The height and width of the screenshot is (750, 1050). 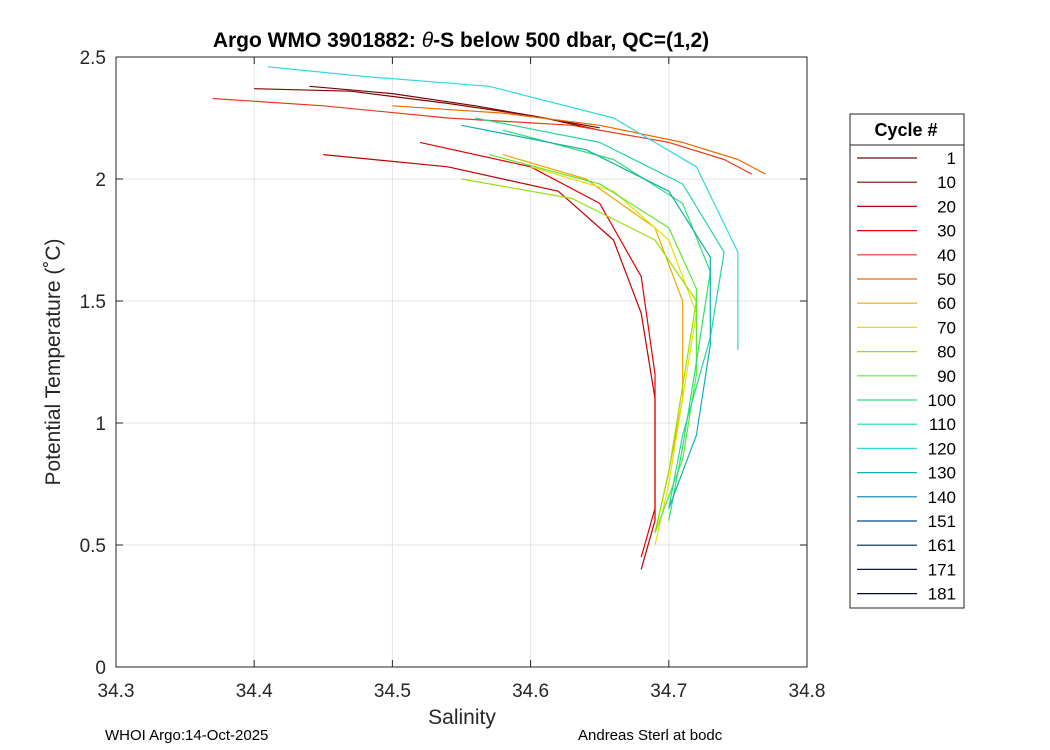 What do you see at coordinates (946, 279) in the screenshot?
I see `legend-label-cycle-50: 50` at bounding box center [946, 279].